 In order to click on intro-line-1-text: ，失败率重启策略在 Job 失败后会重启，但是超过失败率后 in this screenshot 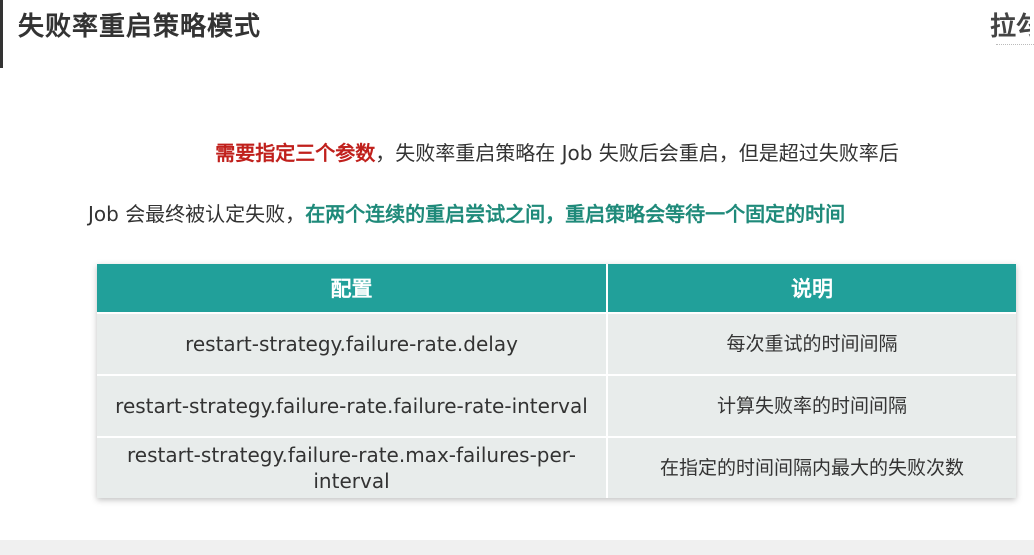, I will do `click(637, 153)`.